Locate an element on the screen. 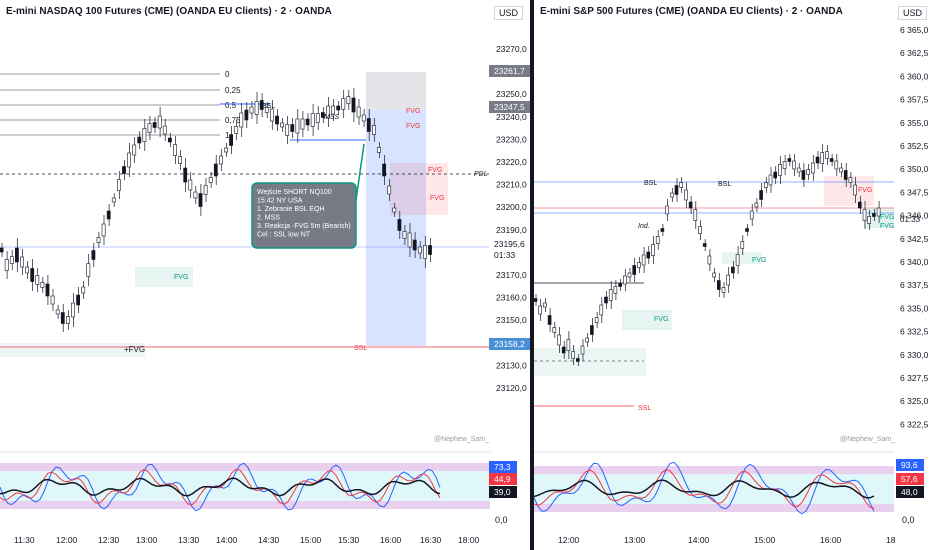 The width and height of the screenshot is (932, 550). currency-button: USD is located at coordinates (509, 13).